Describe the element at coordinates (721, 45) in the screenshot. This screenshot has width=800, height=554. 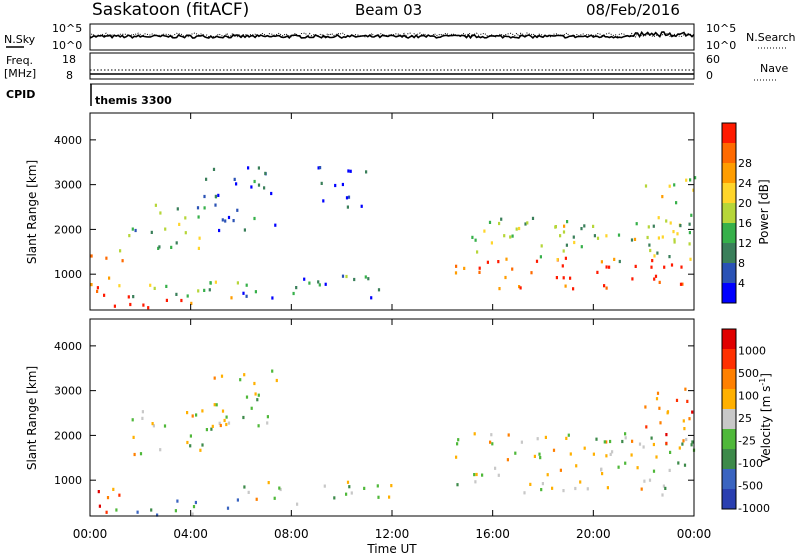
I see `nsearch-tick-bottom: 10^0` at that location.